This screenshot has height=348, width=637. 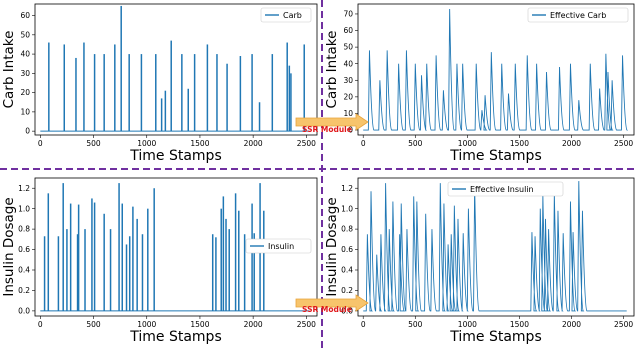 What do you see at coordinates (281, 246) in the screenshot?
I see `legend-label: Insulin` at bounding box center [281, 246].